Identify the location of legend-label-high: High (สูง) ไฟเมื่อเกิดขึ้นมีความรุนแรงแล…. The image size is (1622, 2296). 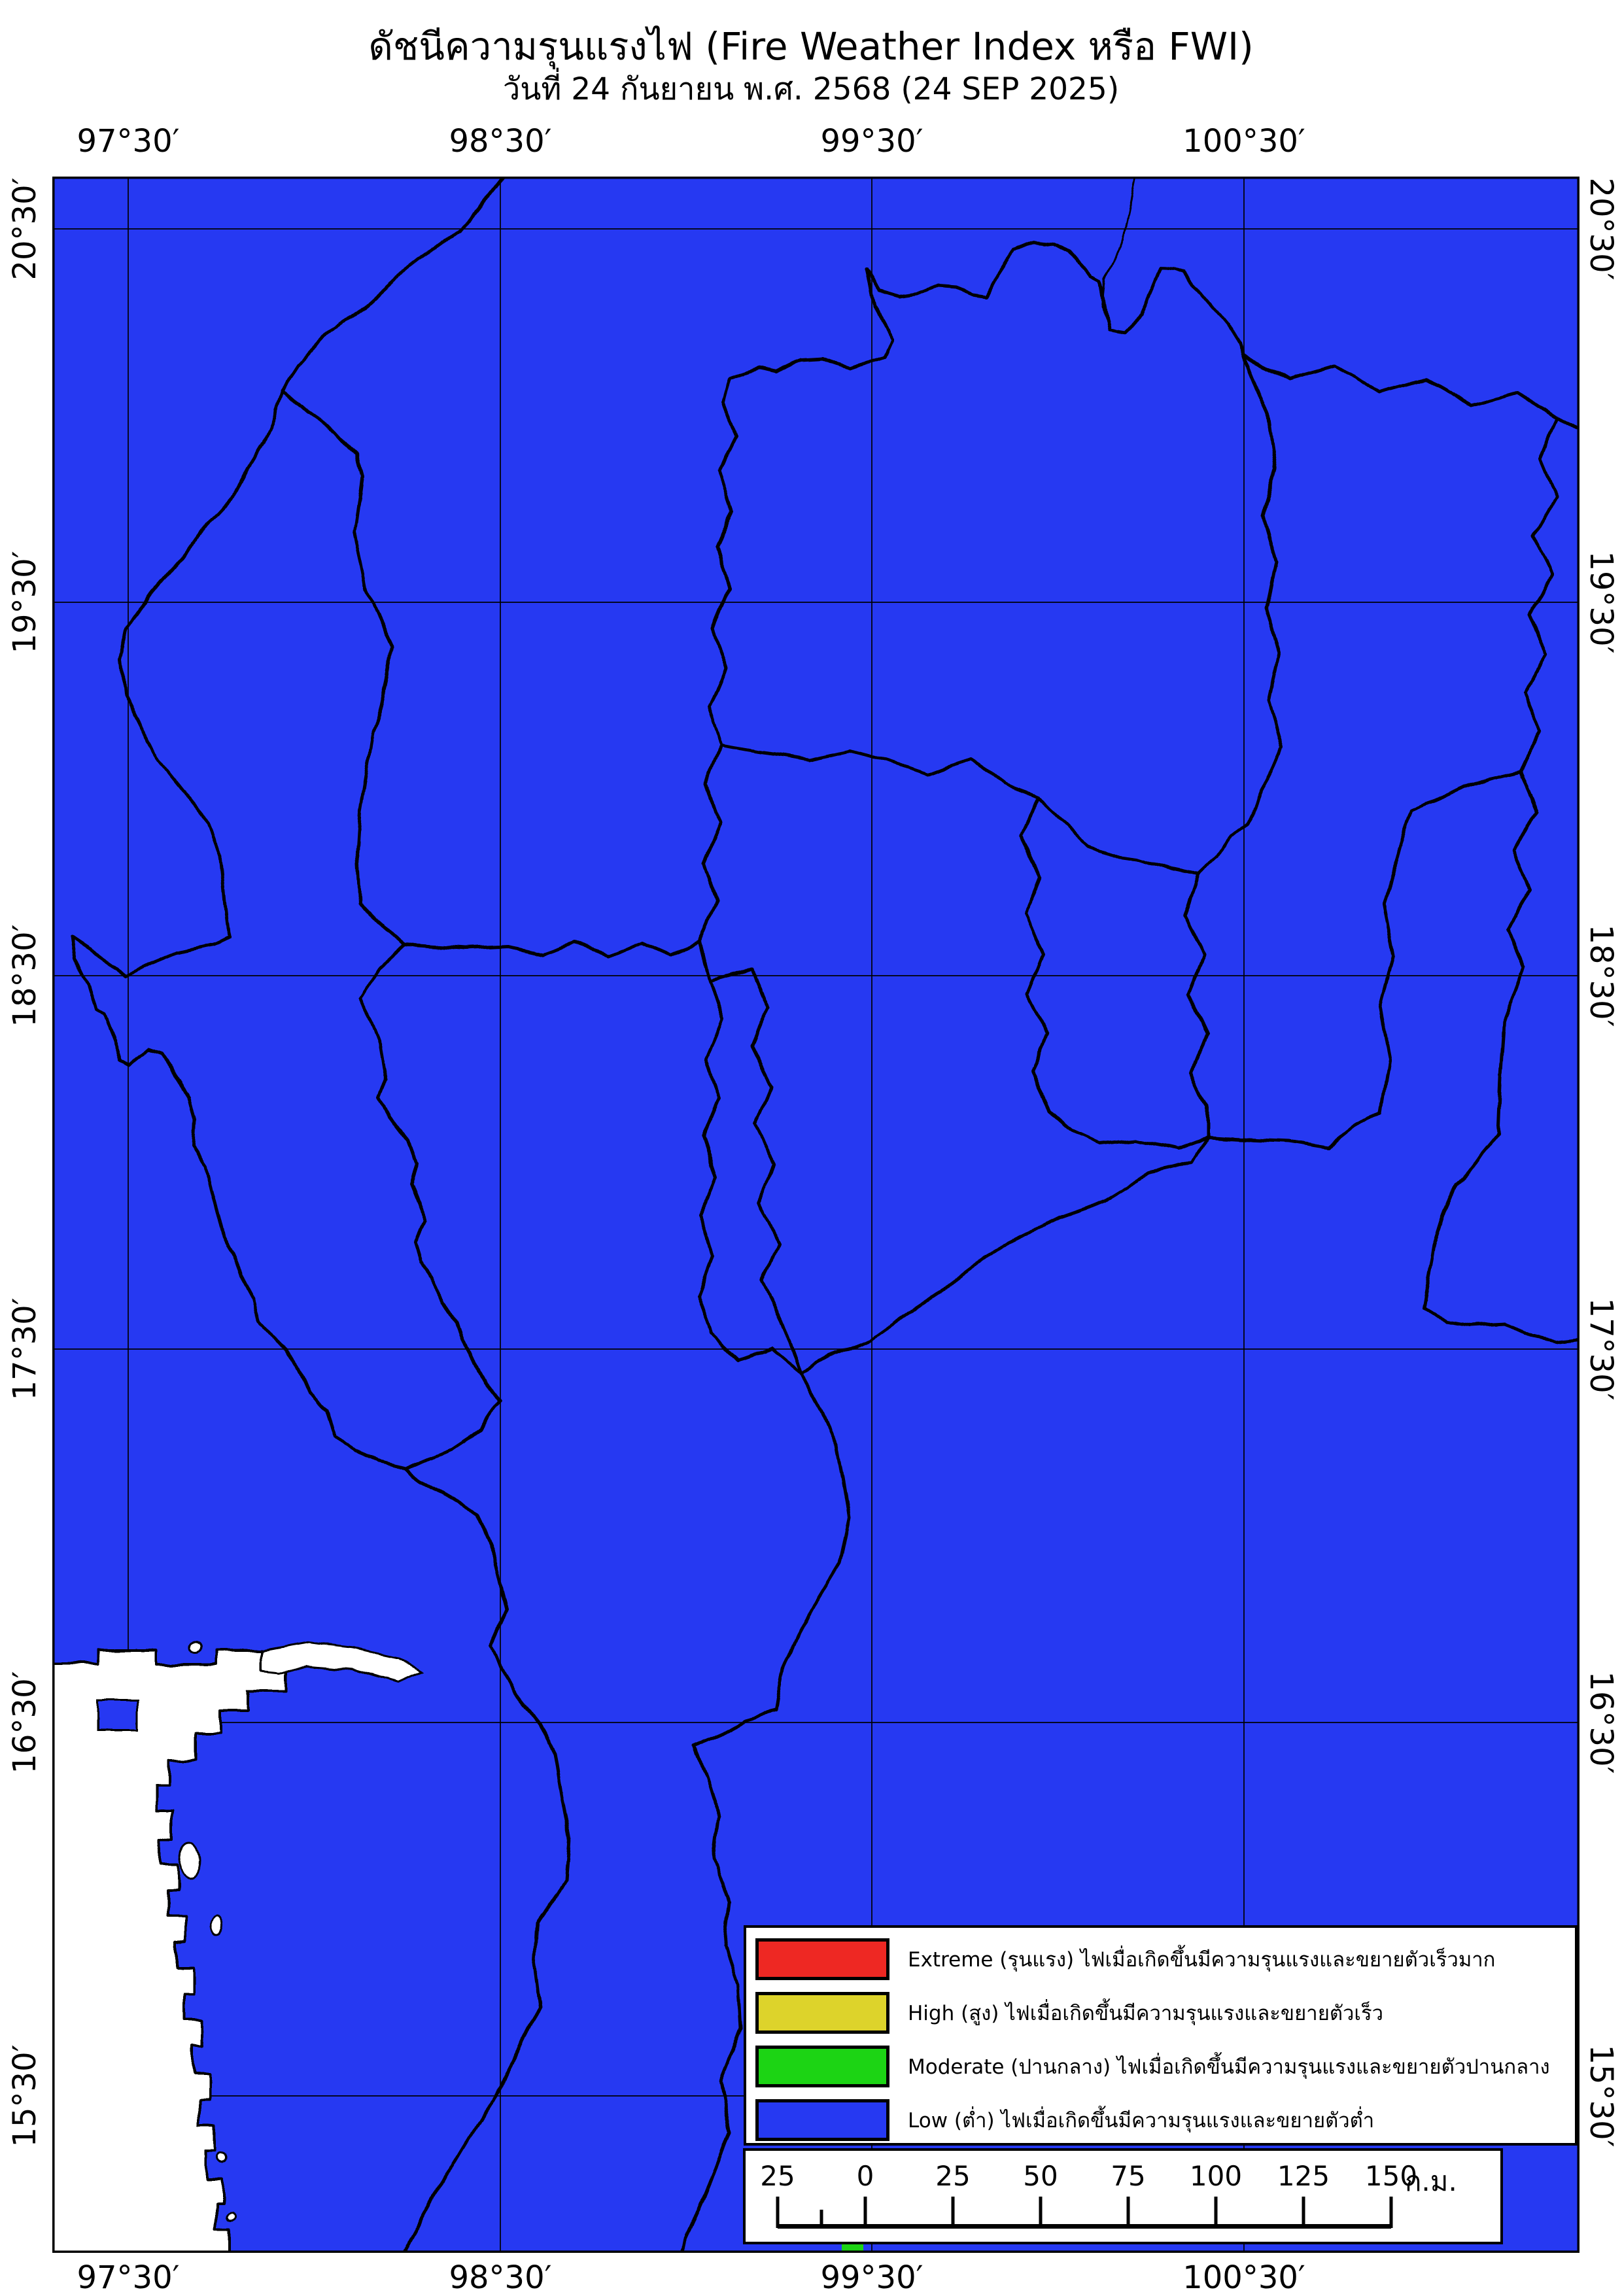
(1146, 2014).